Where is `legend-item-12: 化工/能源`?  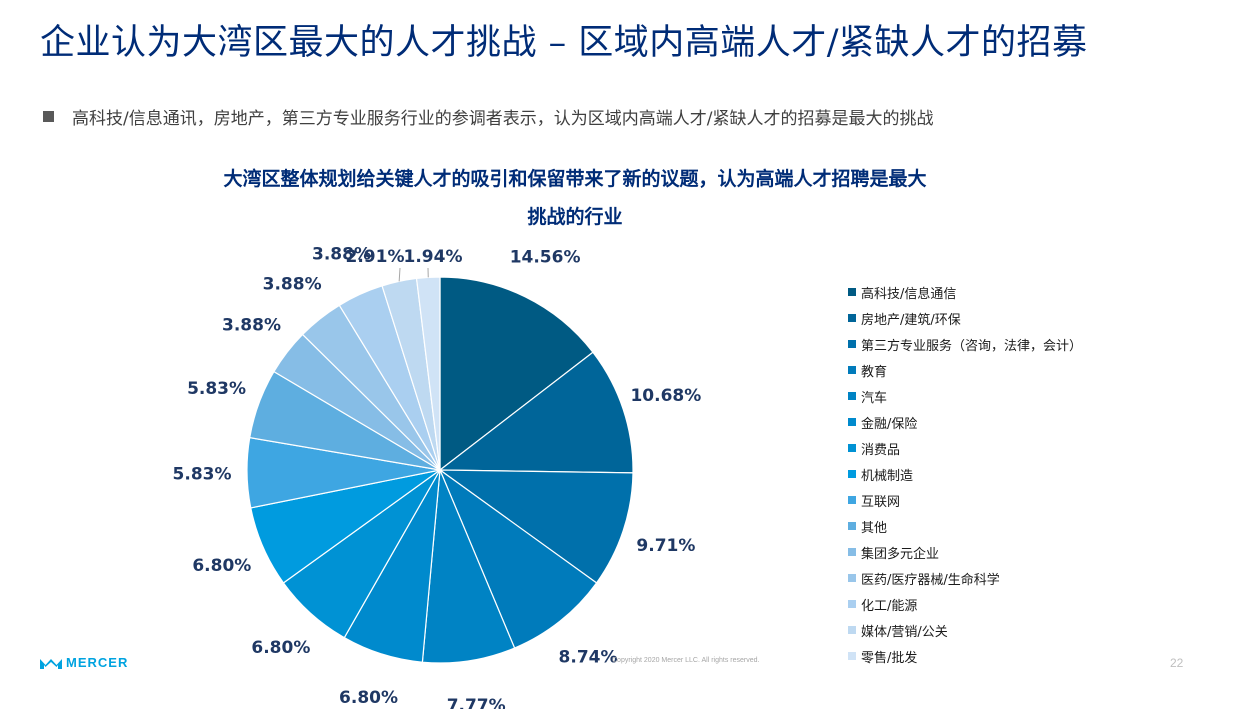 legend-item-12: 化工/能源 is located at coordinates (965, 604).